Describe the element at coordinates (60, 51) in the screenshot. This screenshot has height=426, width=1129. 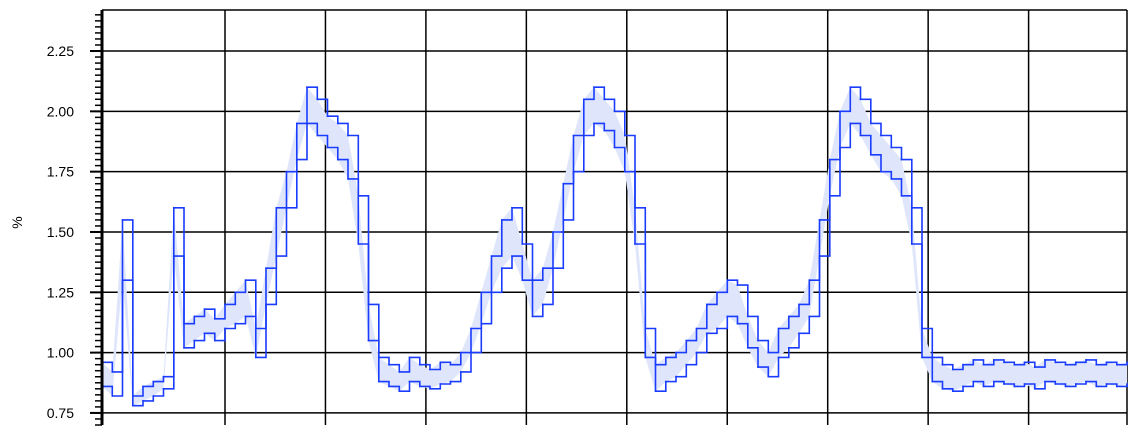
I see `y-tick-label: 2.25` at that location.